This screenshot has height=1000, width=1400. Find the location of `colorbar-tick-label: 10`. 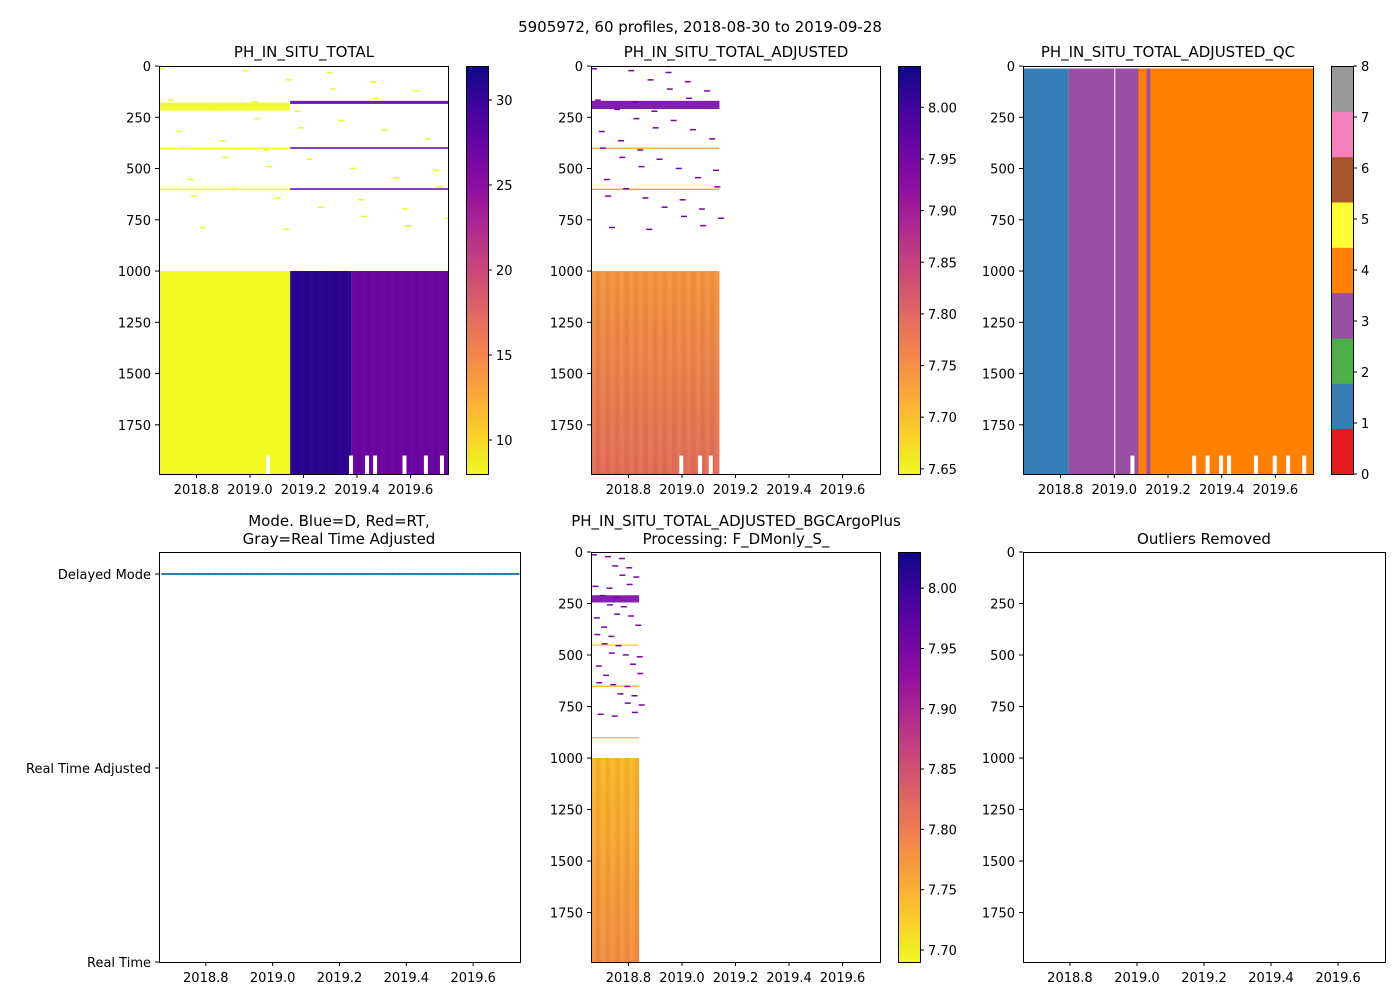

colorbar-tick-label: 10 is located at coordinates (504, 441).